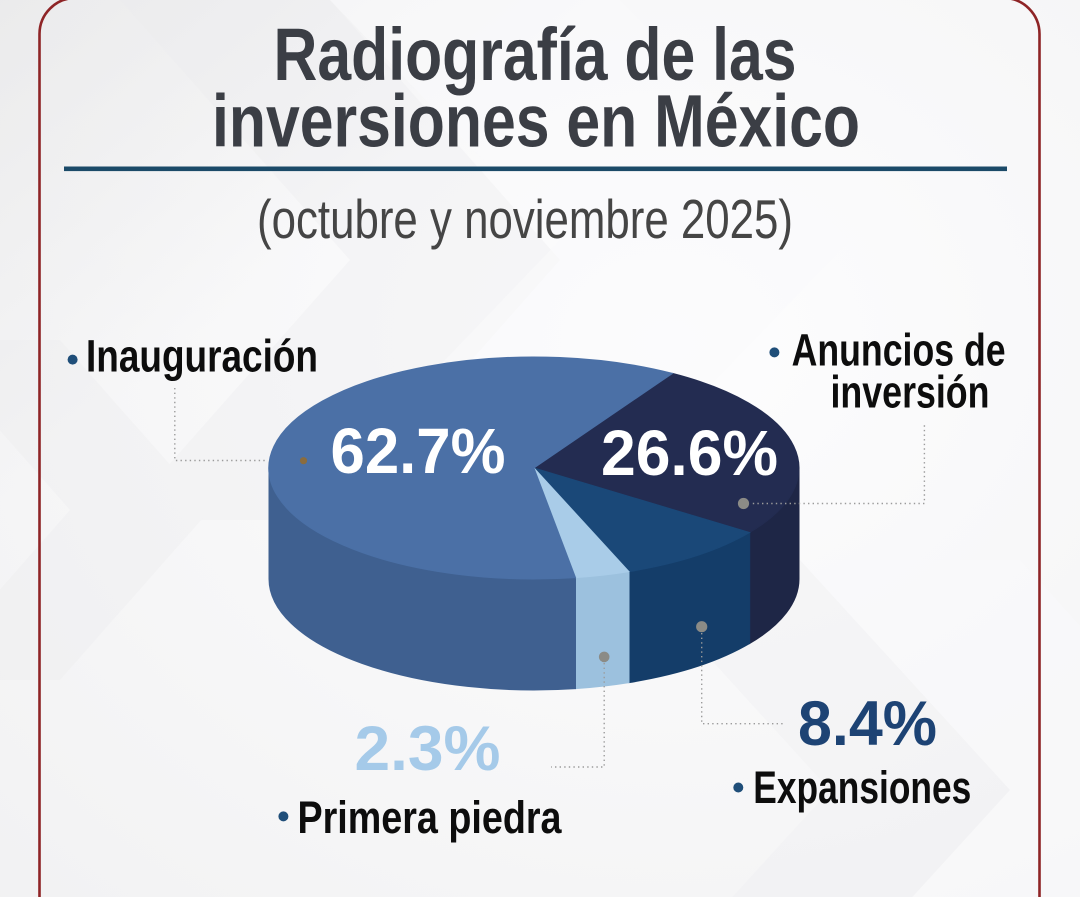 This screenshot has height=897, width=1080. Describe the element at coordinates (428, 749) in the screenshot. I see `svg-text: 2.3%` at that location.